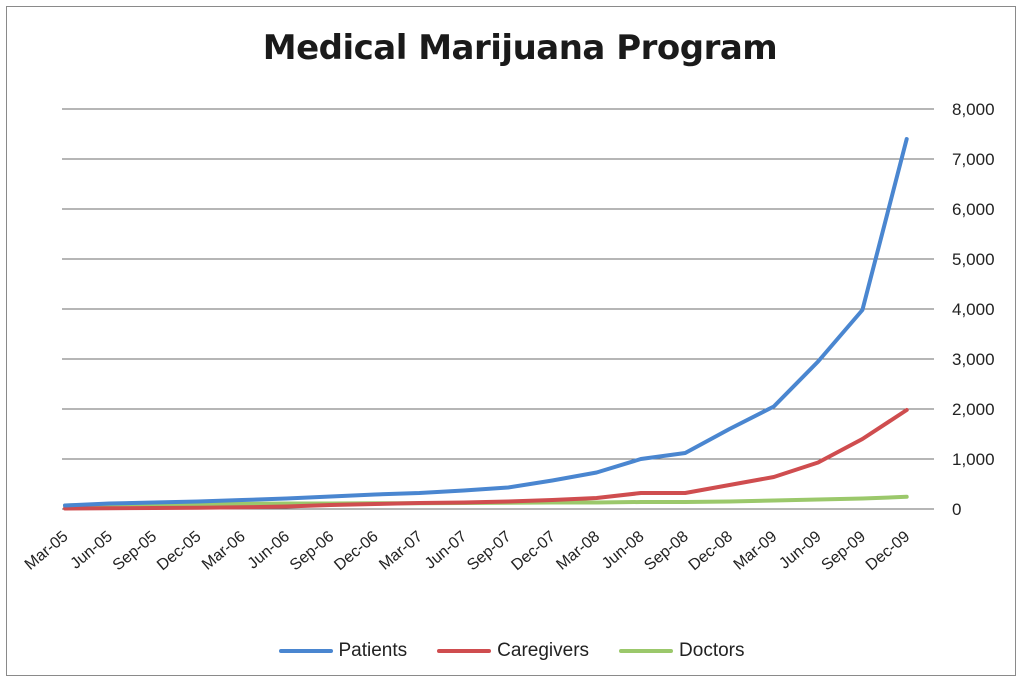  Describe the element at coordinates (578, 551) in the screenshot. I see `x-tick-label: Mar-08` at that location.